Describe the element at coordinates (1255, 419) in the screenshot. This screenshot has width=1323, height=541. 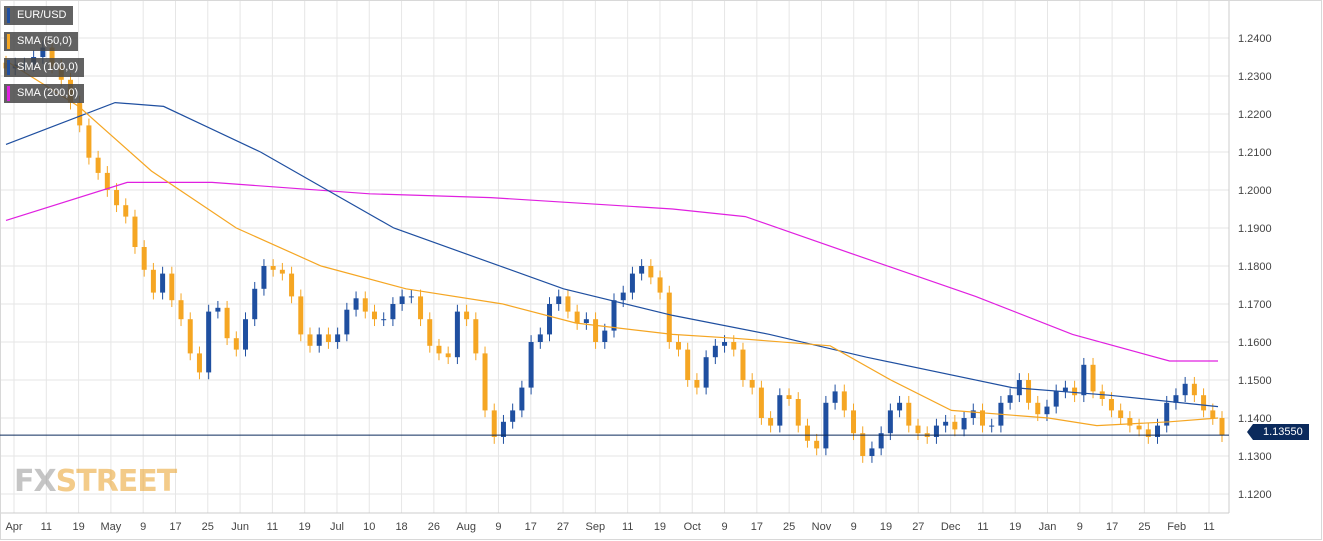
I see `y-tick-label: 1.1400` at that location.